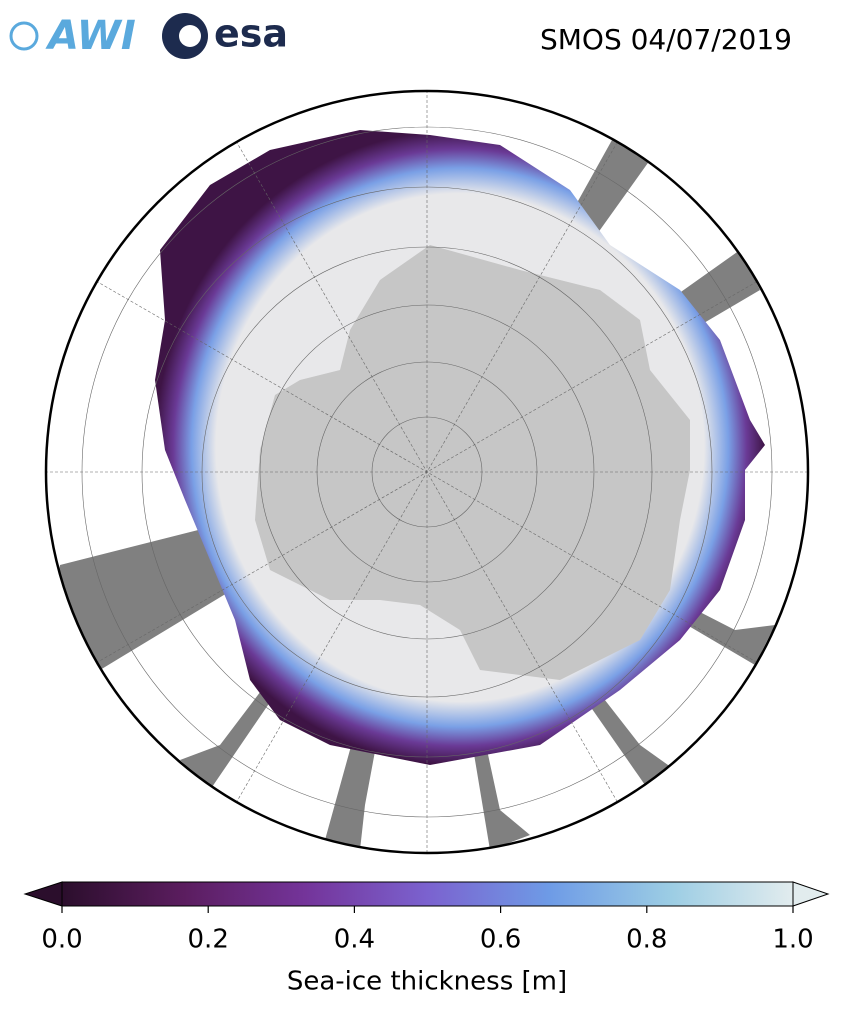  I want to click on awi-logo: AWI, so click(72, 36).